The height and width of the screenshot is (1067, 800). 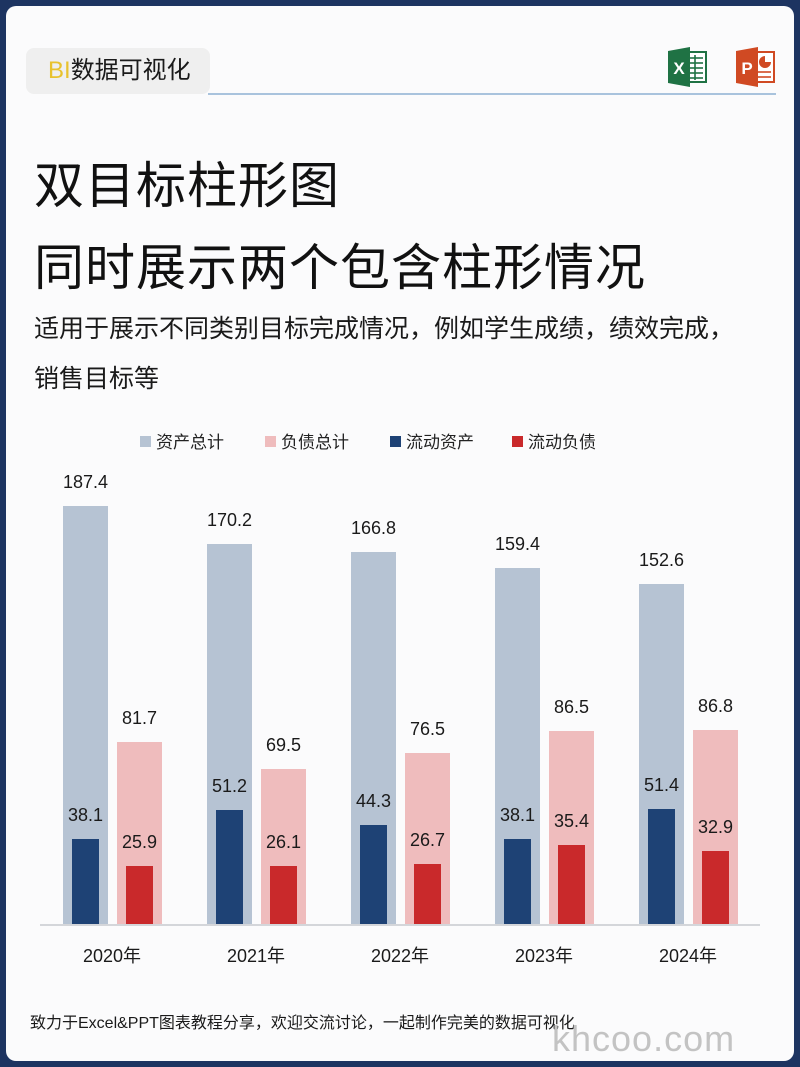 I want to click on legend-label: 资产总计, so click(x=190, y=442).